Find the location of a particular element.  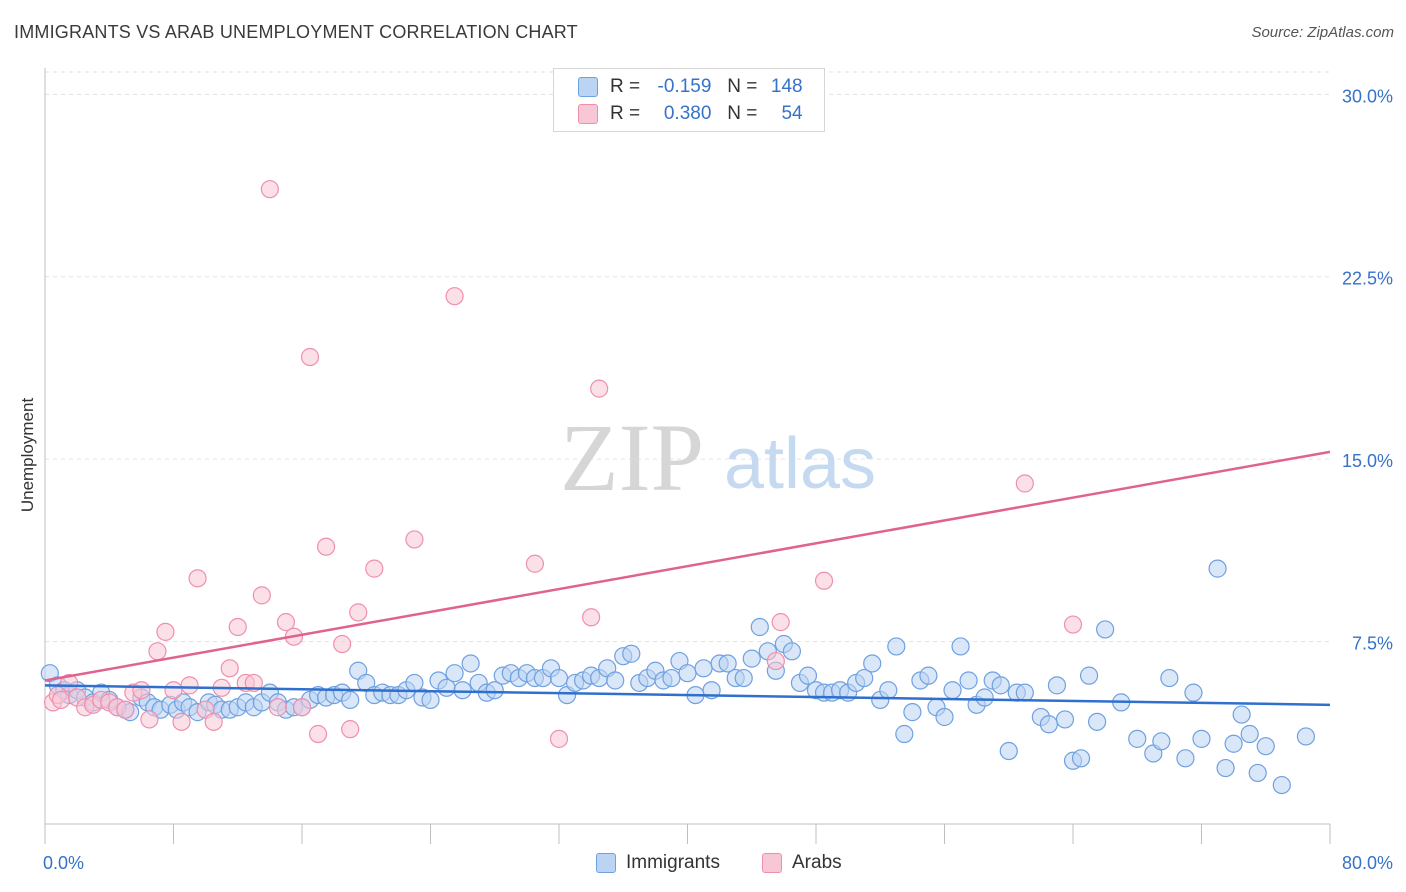

correlation-legend: R = -0.159 N = 148 R = 0.380 N = 54 is located at coordinates (689, 100).